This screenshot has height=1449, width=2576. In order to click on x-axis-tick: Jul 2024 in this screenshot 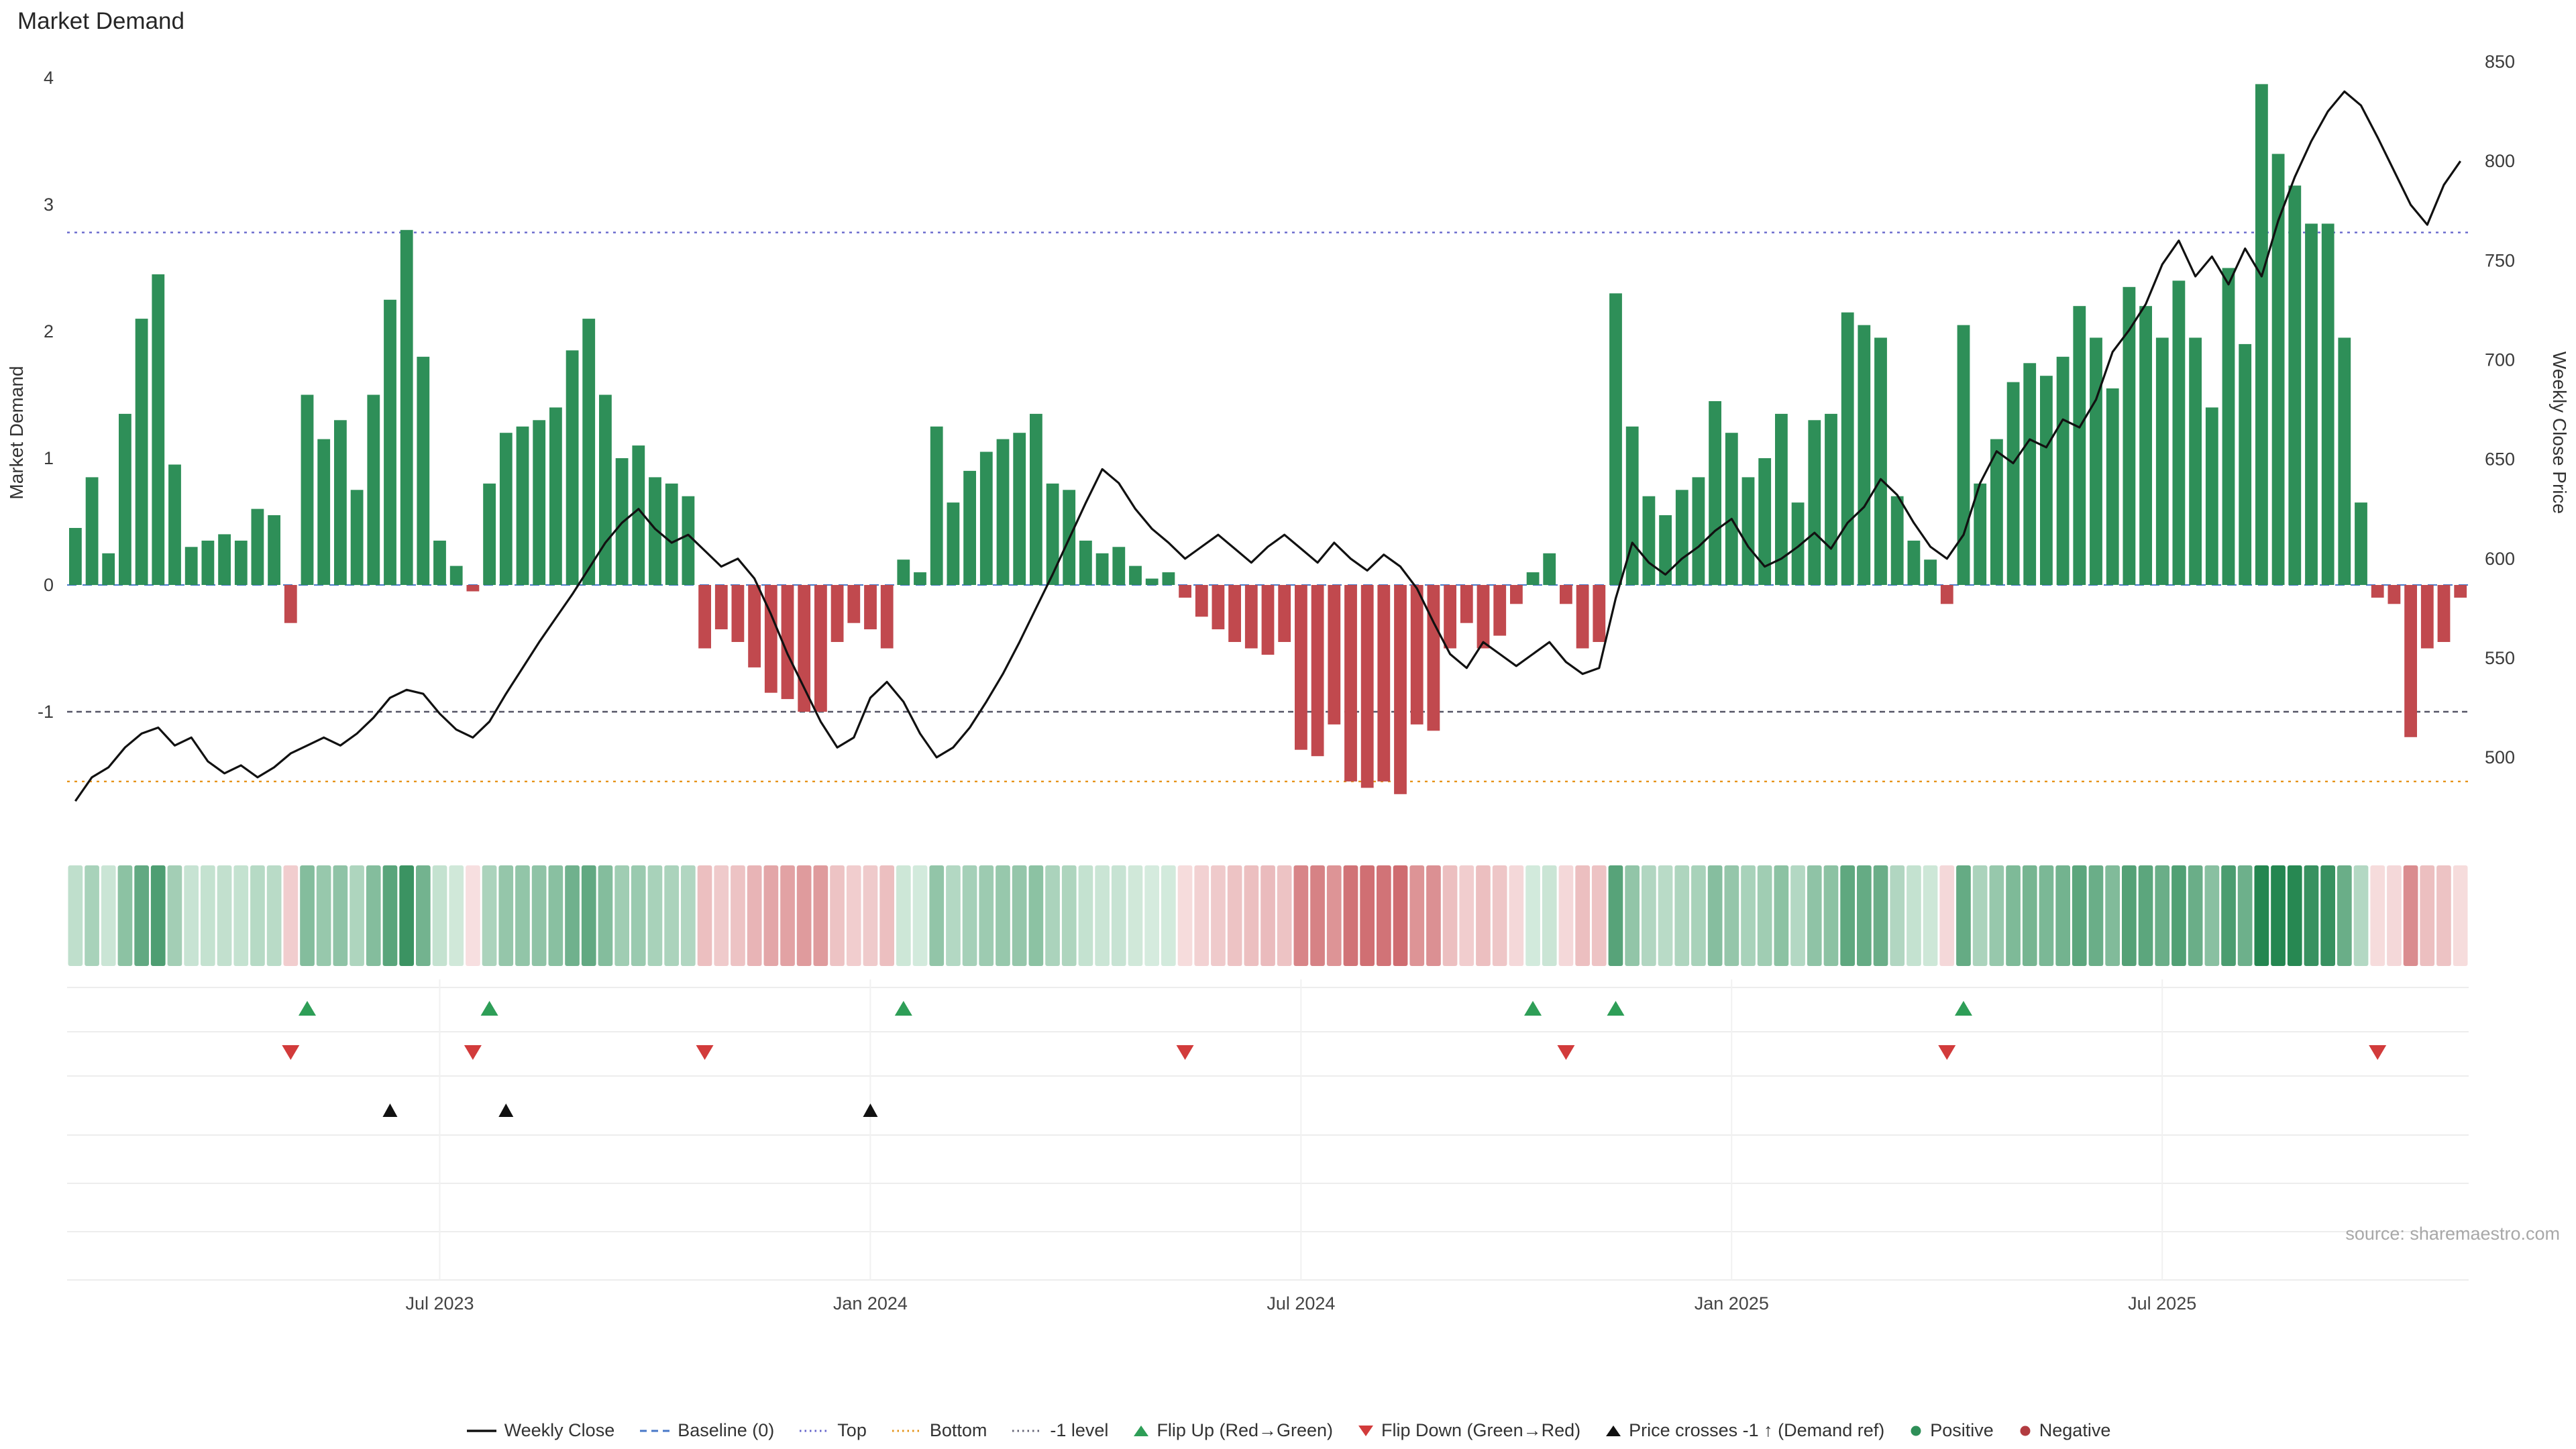, I will do `click(1301, 1303)`.